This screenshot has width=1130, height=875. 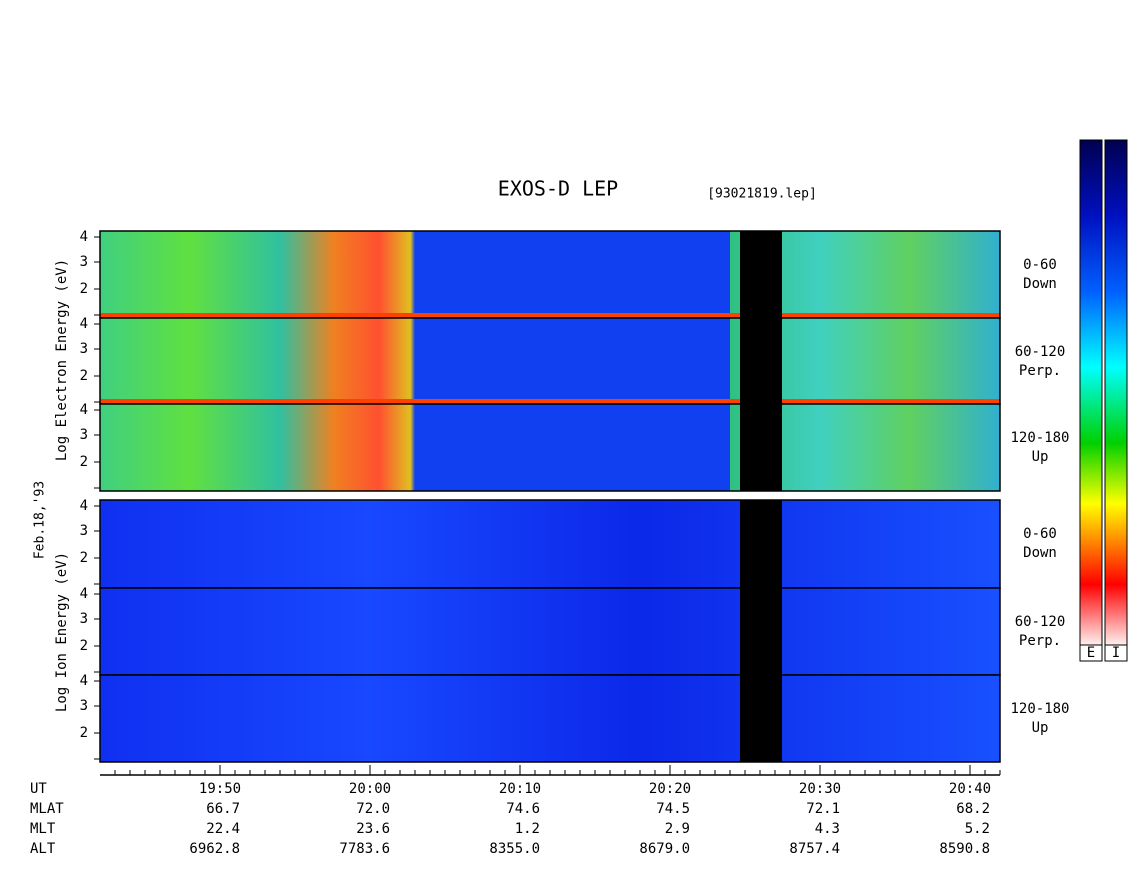 I want to click on orbit-value: 4.3, so click(x=827, y=829).